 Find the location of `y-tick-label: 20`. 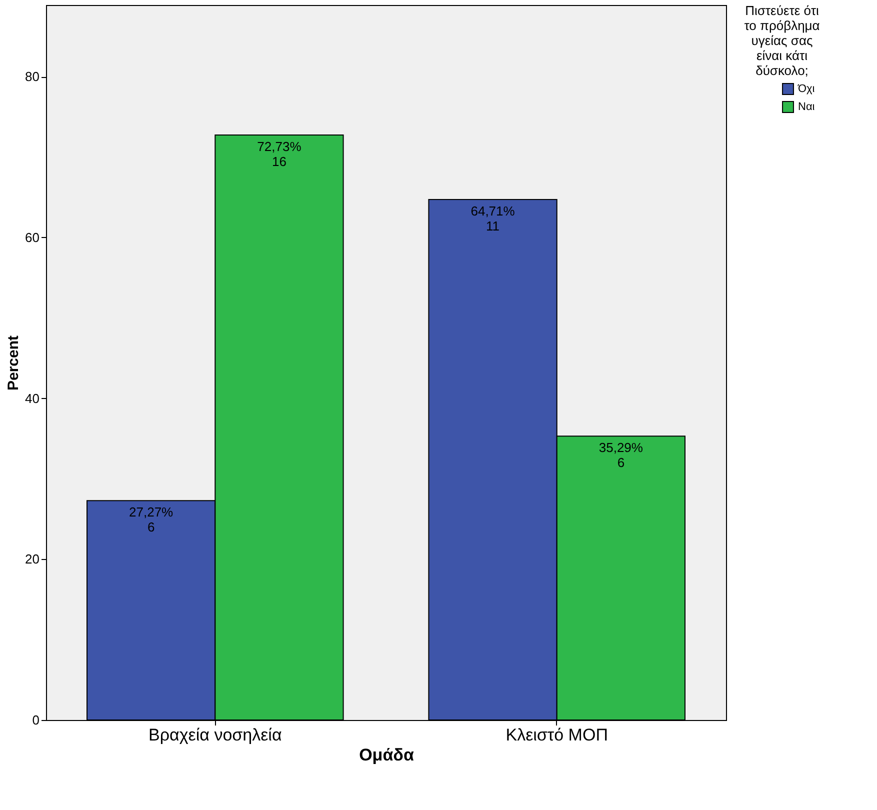

y-tick-label: 20 is located at coordinates (32, 559).